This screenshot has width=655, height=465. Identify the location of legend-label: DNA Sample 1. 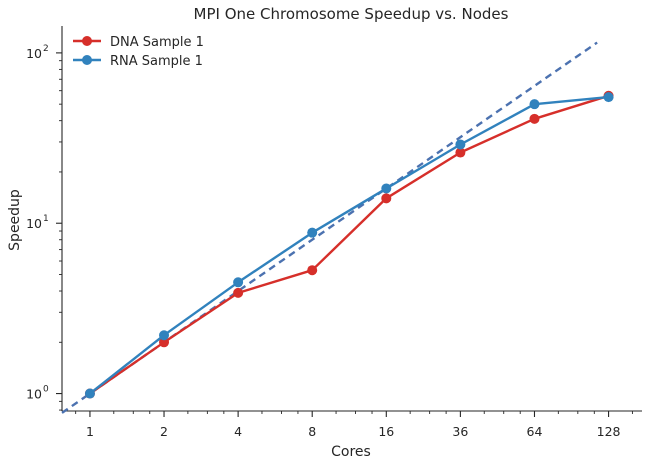
(157, 42).